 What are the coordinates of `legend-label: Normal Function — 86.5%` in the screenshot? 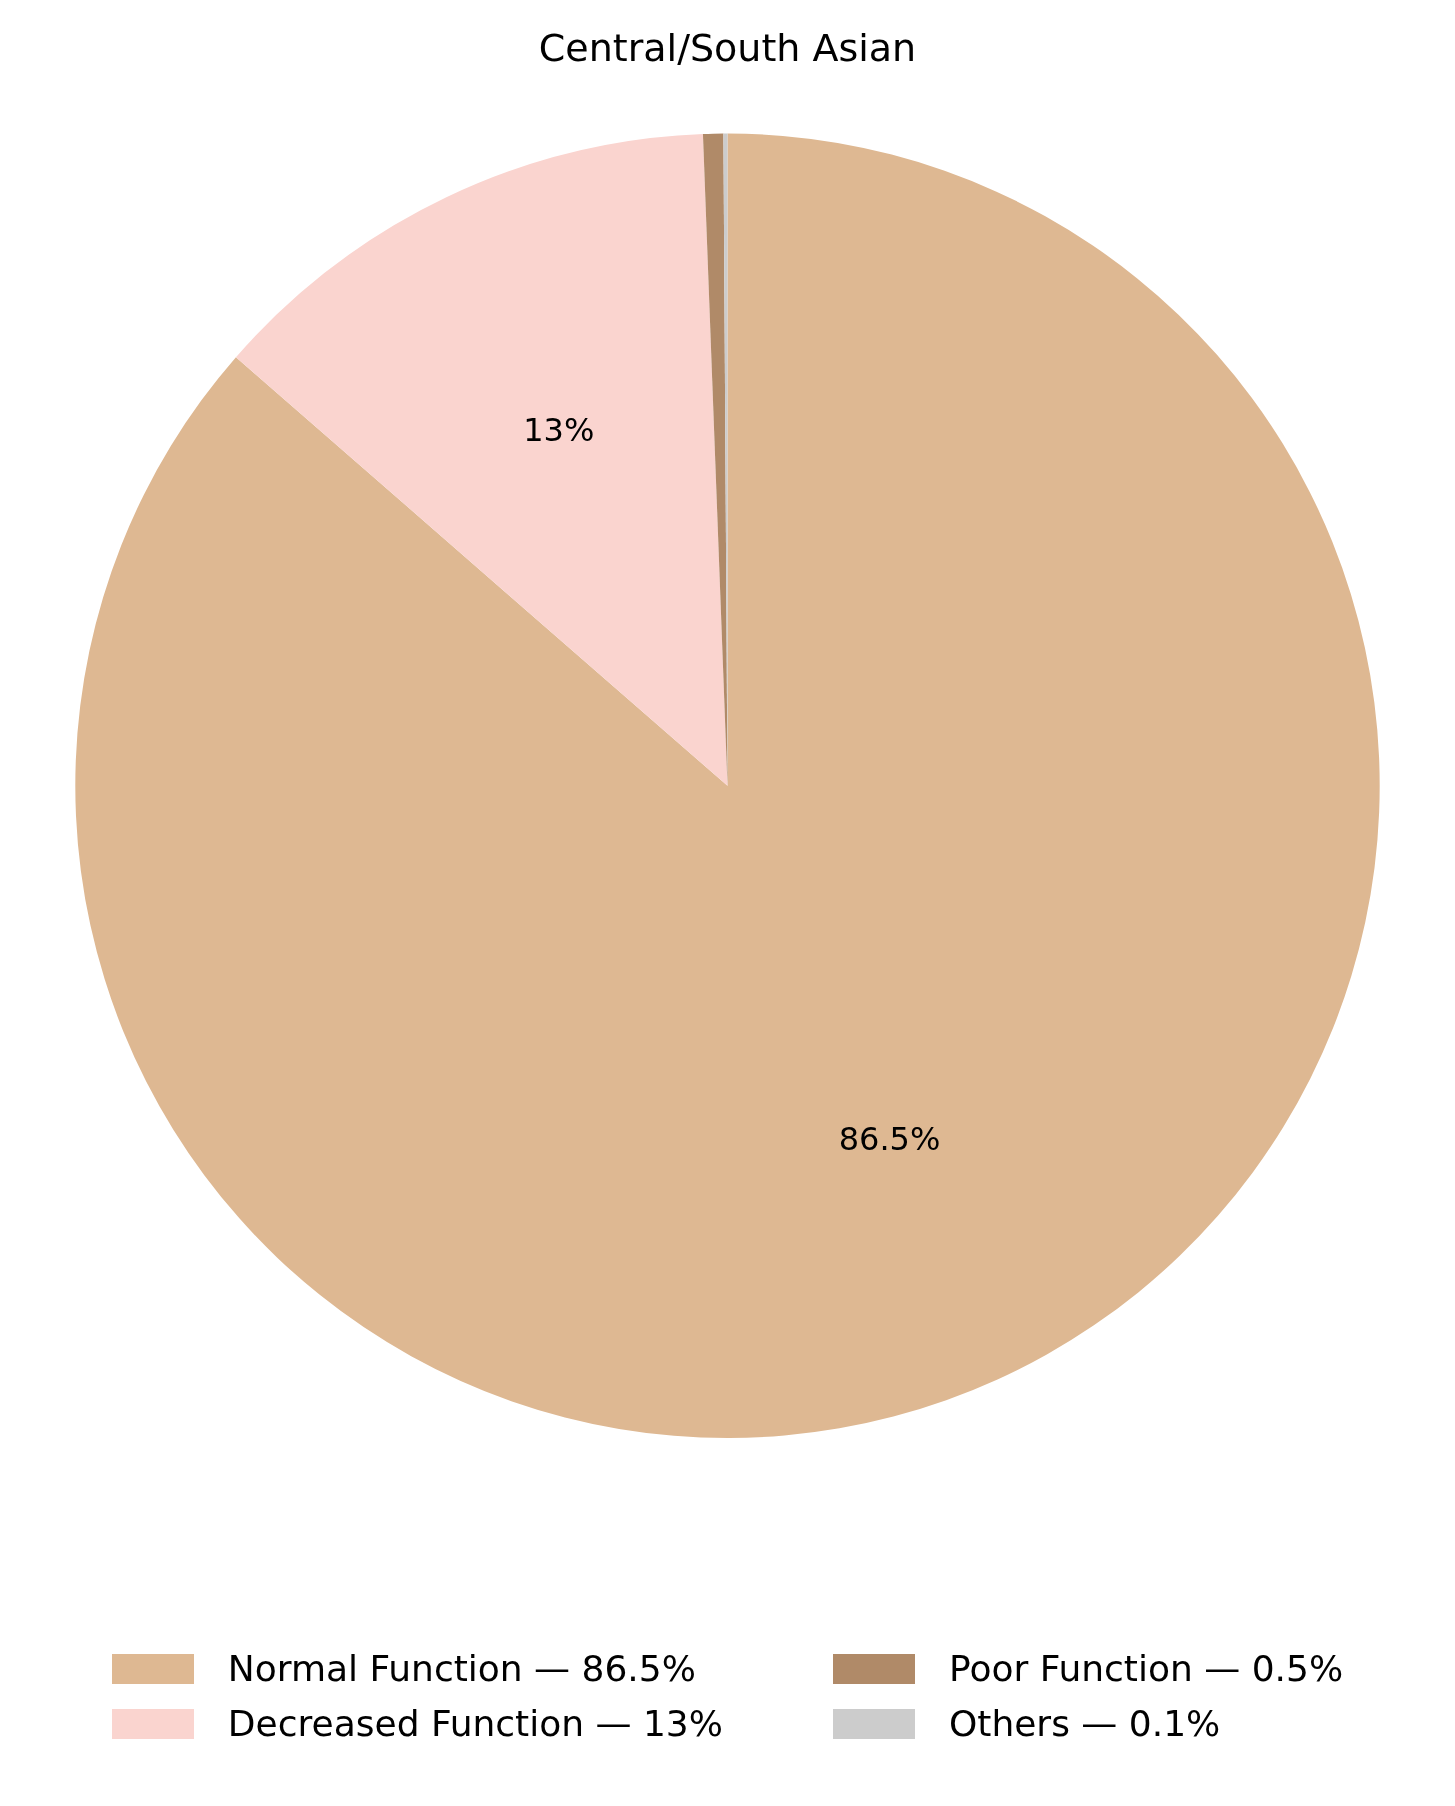 It's located at (461, 1668).